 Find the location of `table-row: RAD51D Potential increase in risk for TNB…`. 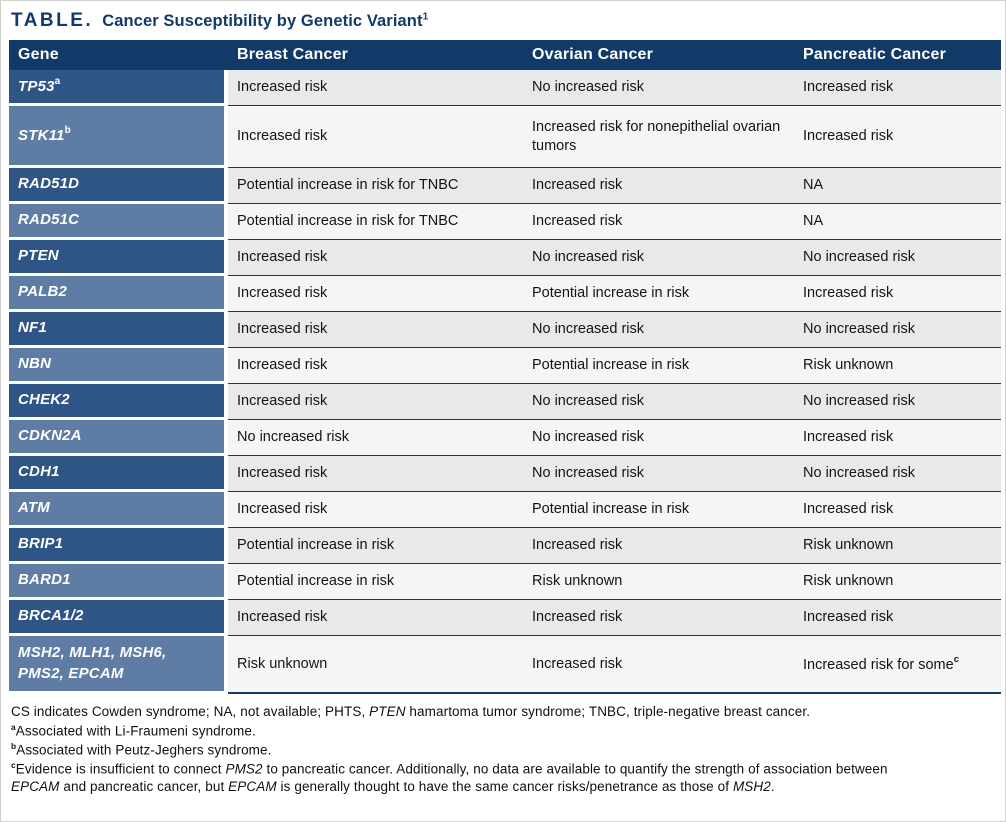

table-row: RAD51D Potential increase in risk for TNB… is located at coordinates (505, 186).